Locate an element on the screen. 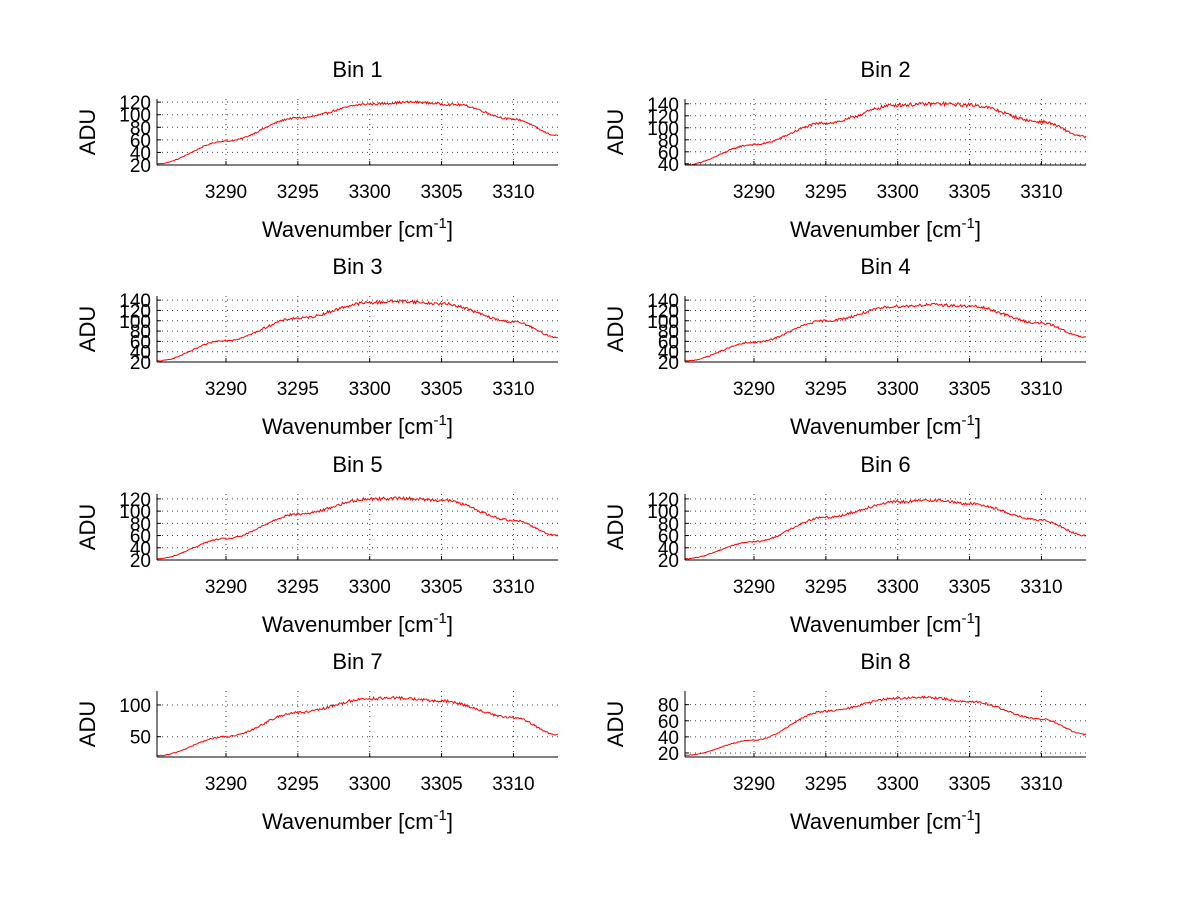 This screenshot has width=1200, height=901. chart-title: Bin 6 is located at coordinates (885, 464).